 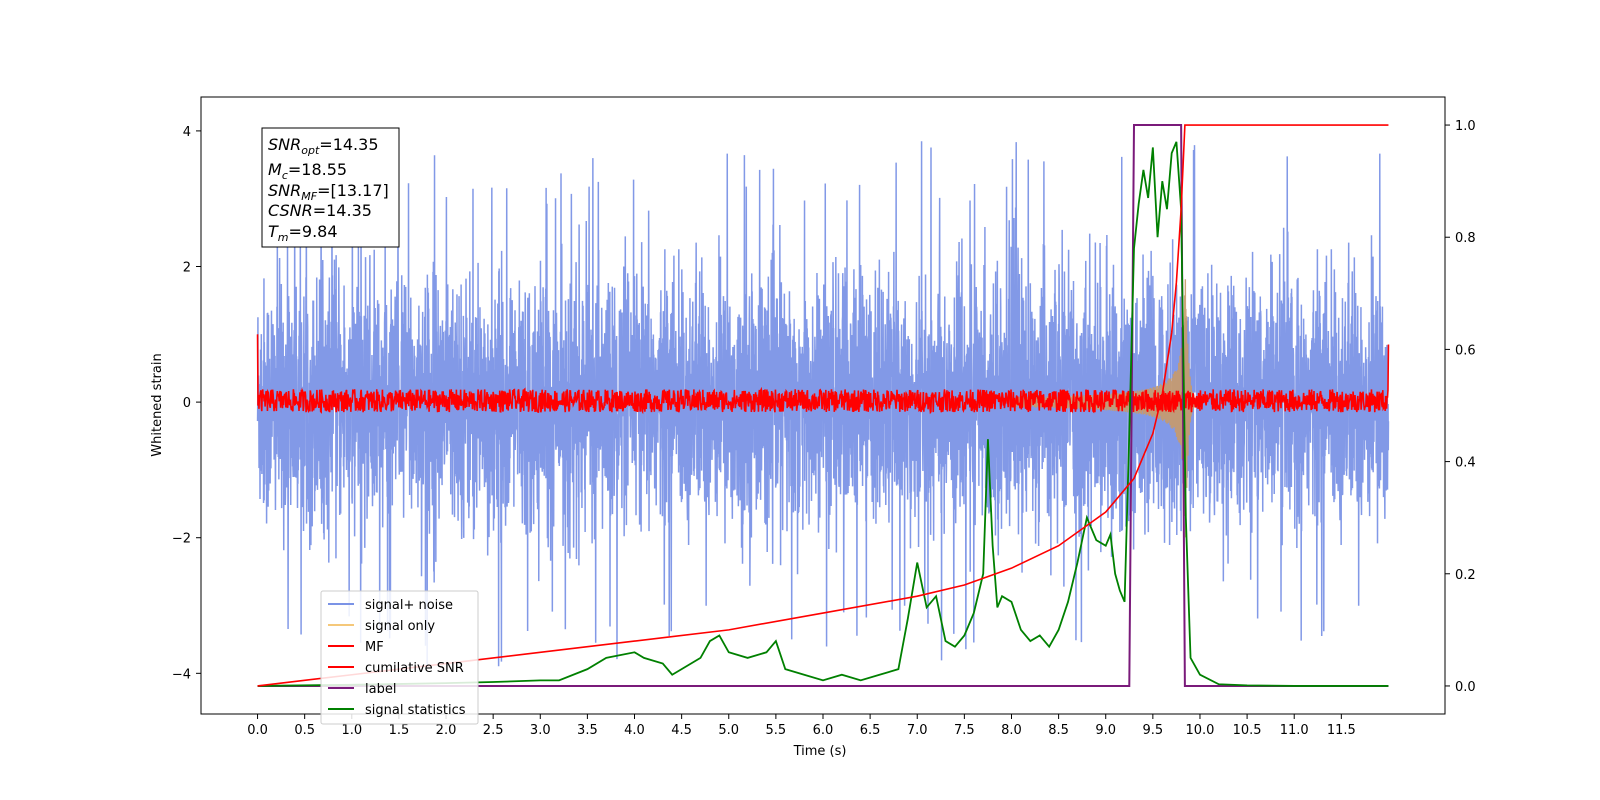 What do you see at coordinates (351, 730) in the screenshot?
I see `x-tick-label: 1.0` at bounding box center [351, 730].